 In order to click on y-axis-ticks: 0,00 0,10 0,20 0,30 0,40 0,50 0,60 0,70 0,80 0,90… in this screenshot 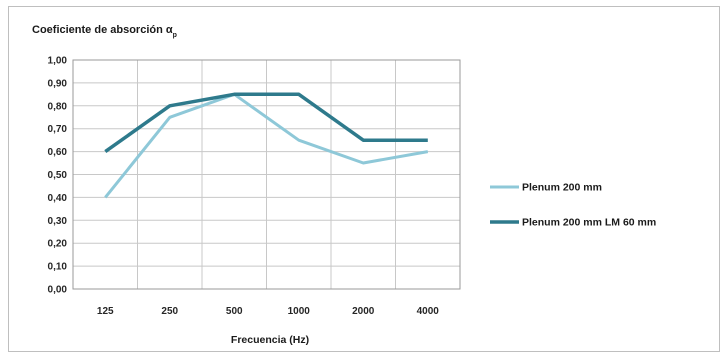, I will do `click(58, 176)`.